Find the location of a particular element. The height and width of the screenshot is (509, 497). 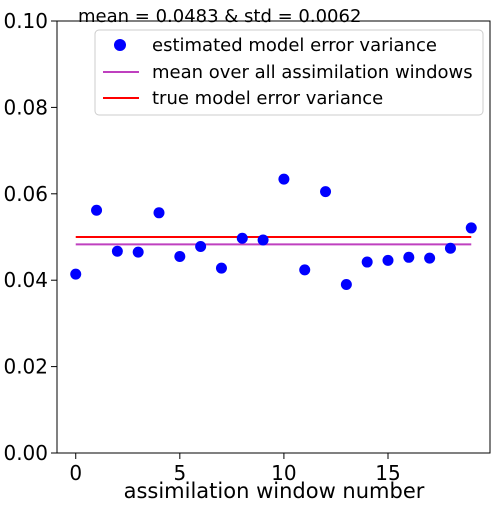

legend-box is located at coordinates (289, 72).